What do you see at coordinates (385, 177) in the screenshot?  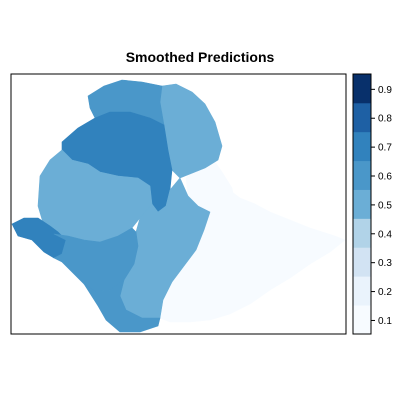 I see `color-legend-tick-label: 0.6` at bounding box center [385, 177].